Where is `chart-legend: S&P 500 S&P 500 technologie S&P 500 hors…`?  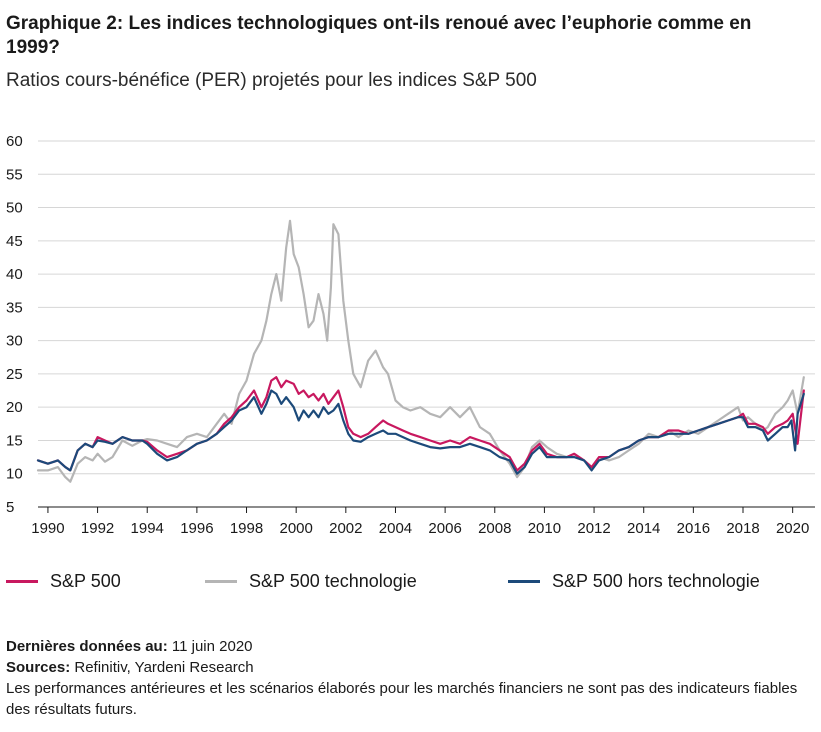
chart-legend: S&P 500 S&P 500 technologie S&P 500 hors… is located at coordinates (410, 584).